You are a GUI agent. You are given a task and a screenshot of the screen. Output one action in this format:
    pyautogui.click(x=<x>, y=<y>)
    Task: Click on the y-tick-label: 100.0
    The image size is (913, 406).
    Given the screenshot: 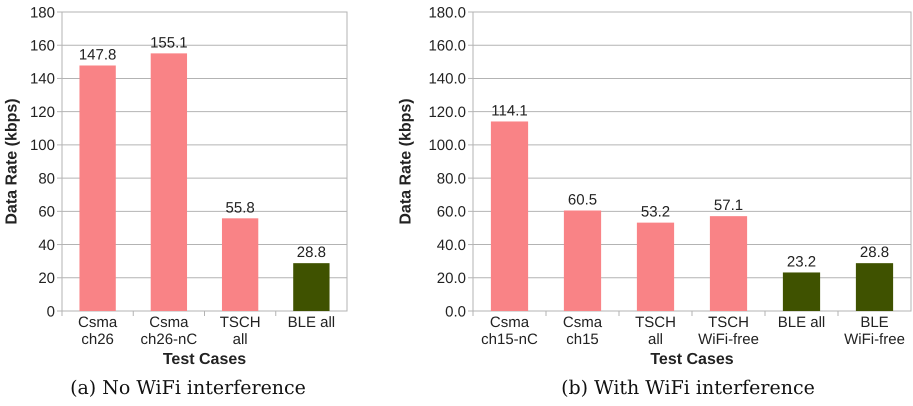 What is the action you would take?
    pyautogui.click(x=447, y=145)
    